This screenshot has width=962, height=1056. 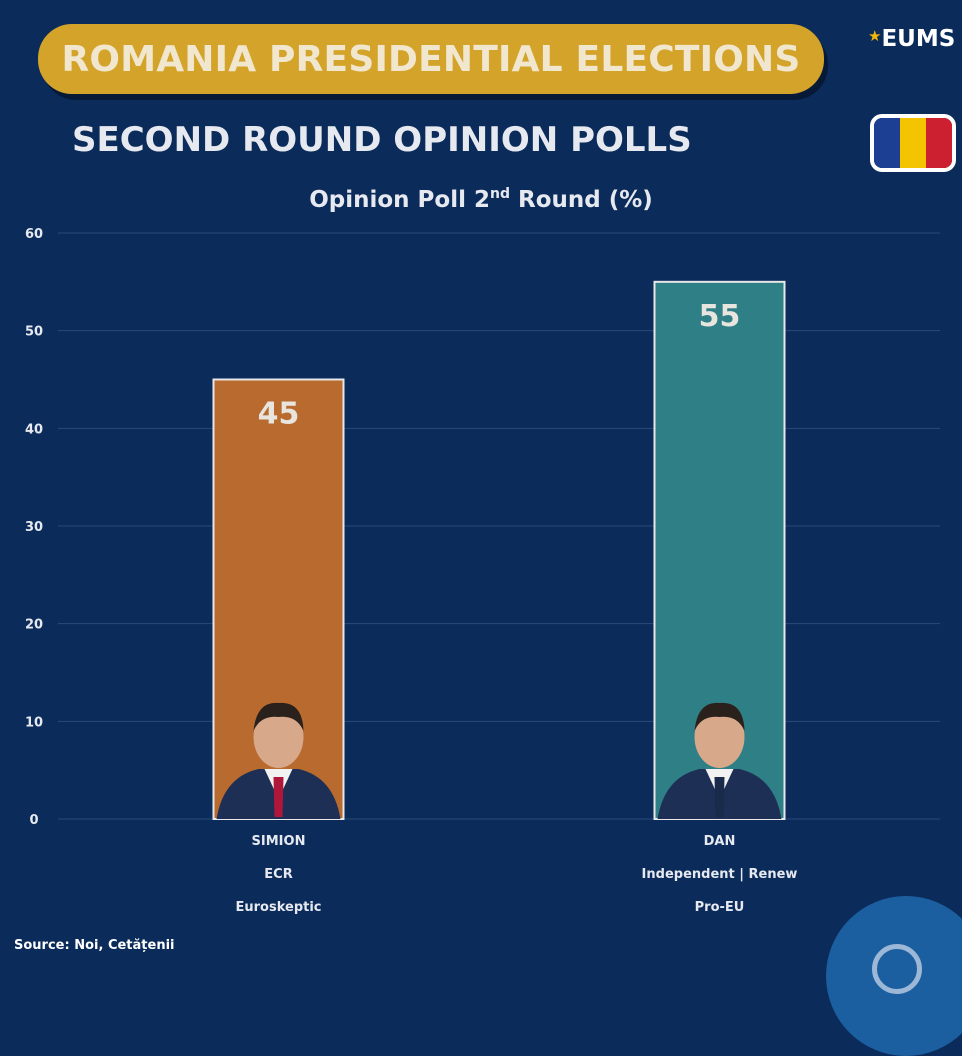 What do you see at coordinates (918, 39) in the screenshot?
I see `logo-text: EUMS` at bounding box center [918, 39].